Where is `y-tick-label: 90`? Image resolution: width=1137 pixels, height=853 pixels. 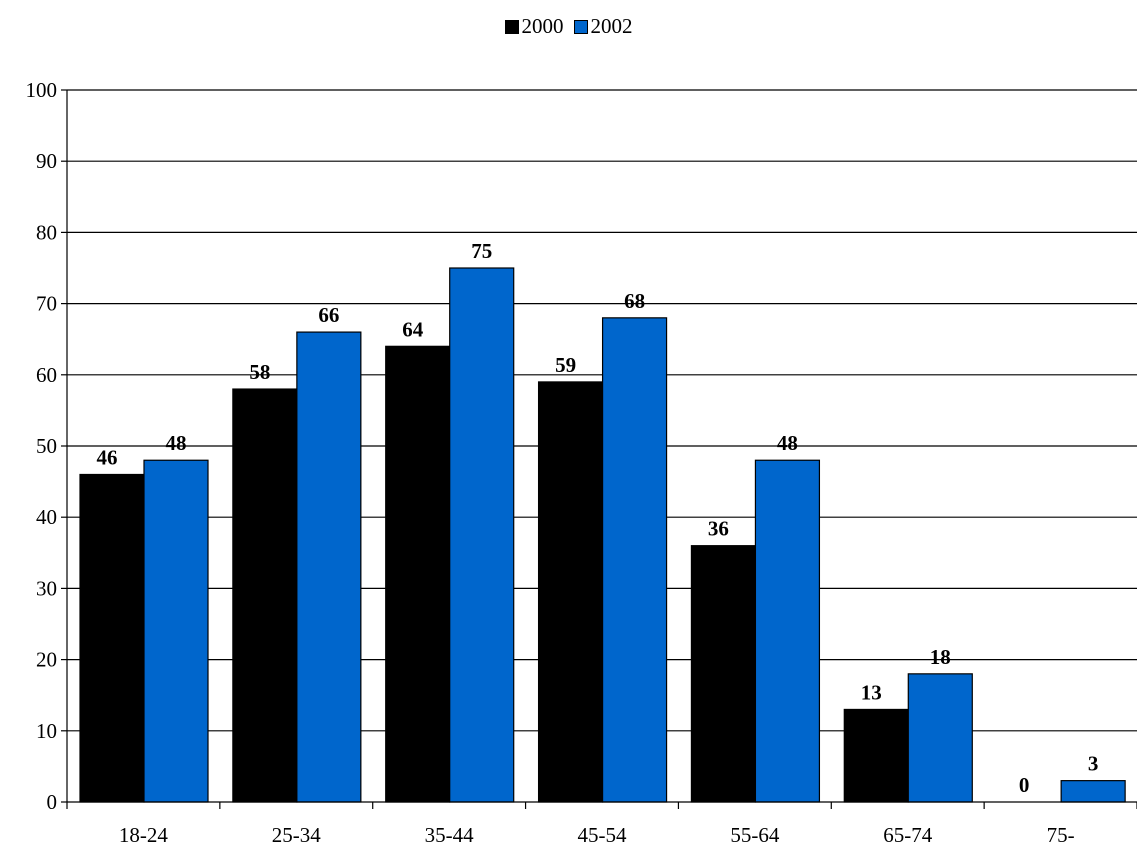 y-tick-label: 90 is located at coordinates (46, 161).